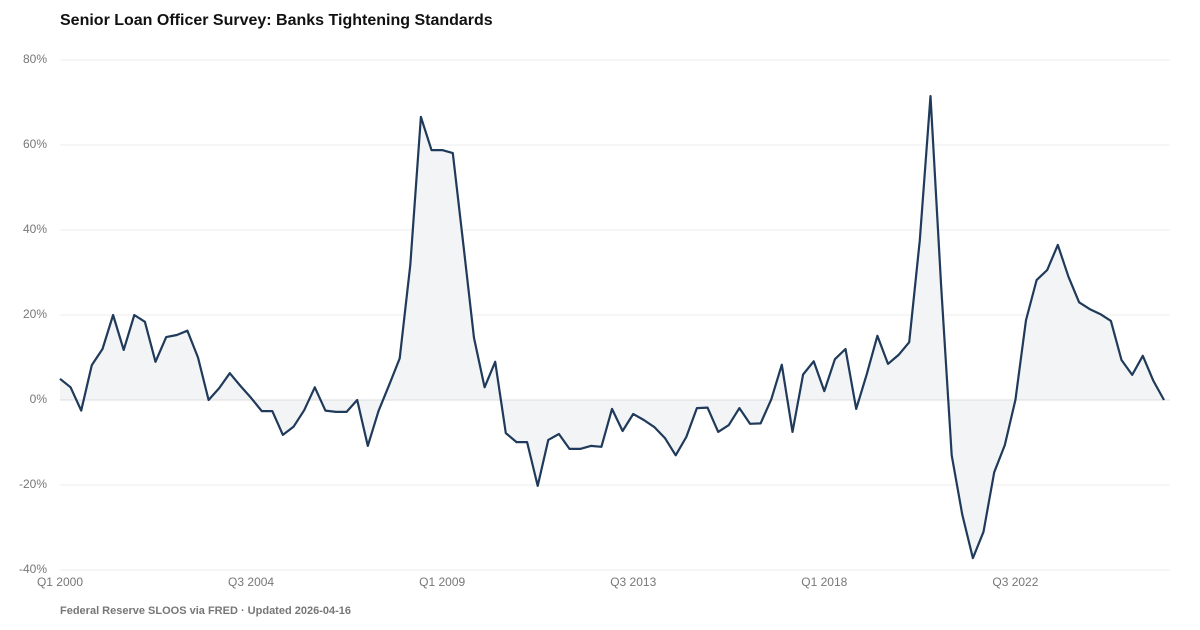  I want to click on y-tick-label: -40%, so click(33, 569).